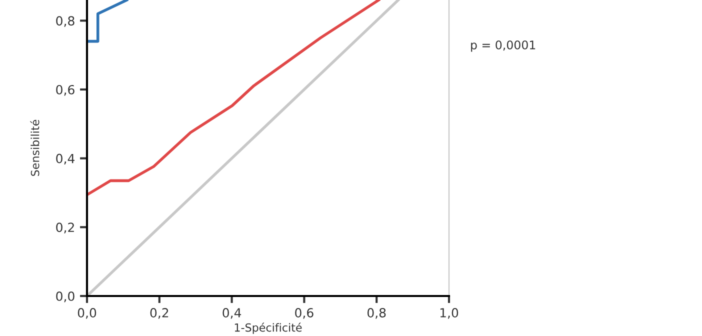 The image size is (702, 336). Describe the element at coordinates (65, 228) in the screenshot. I see `y-tick-label: 0,2` at that location.